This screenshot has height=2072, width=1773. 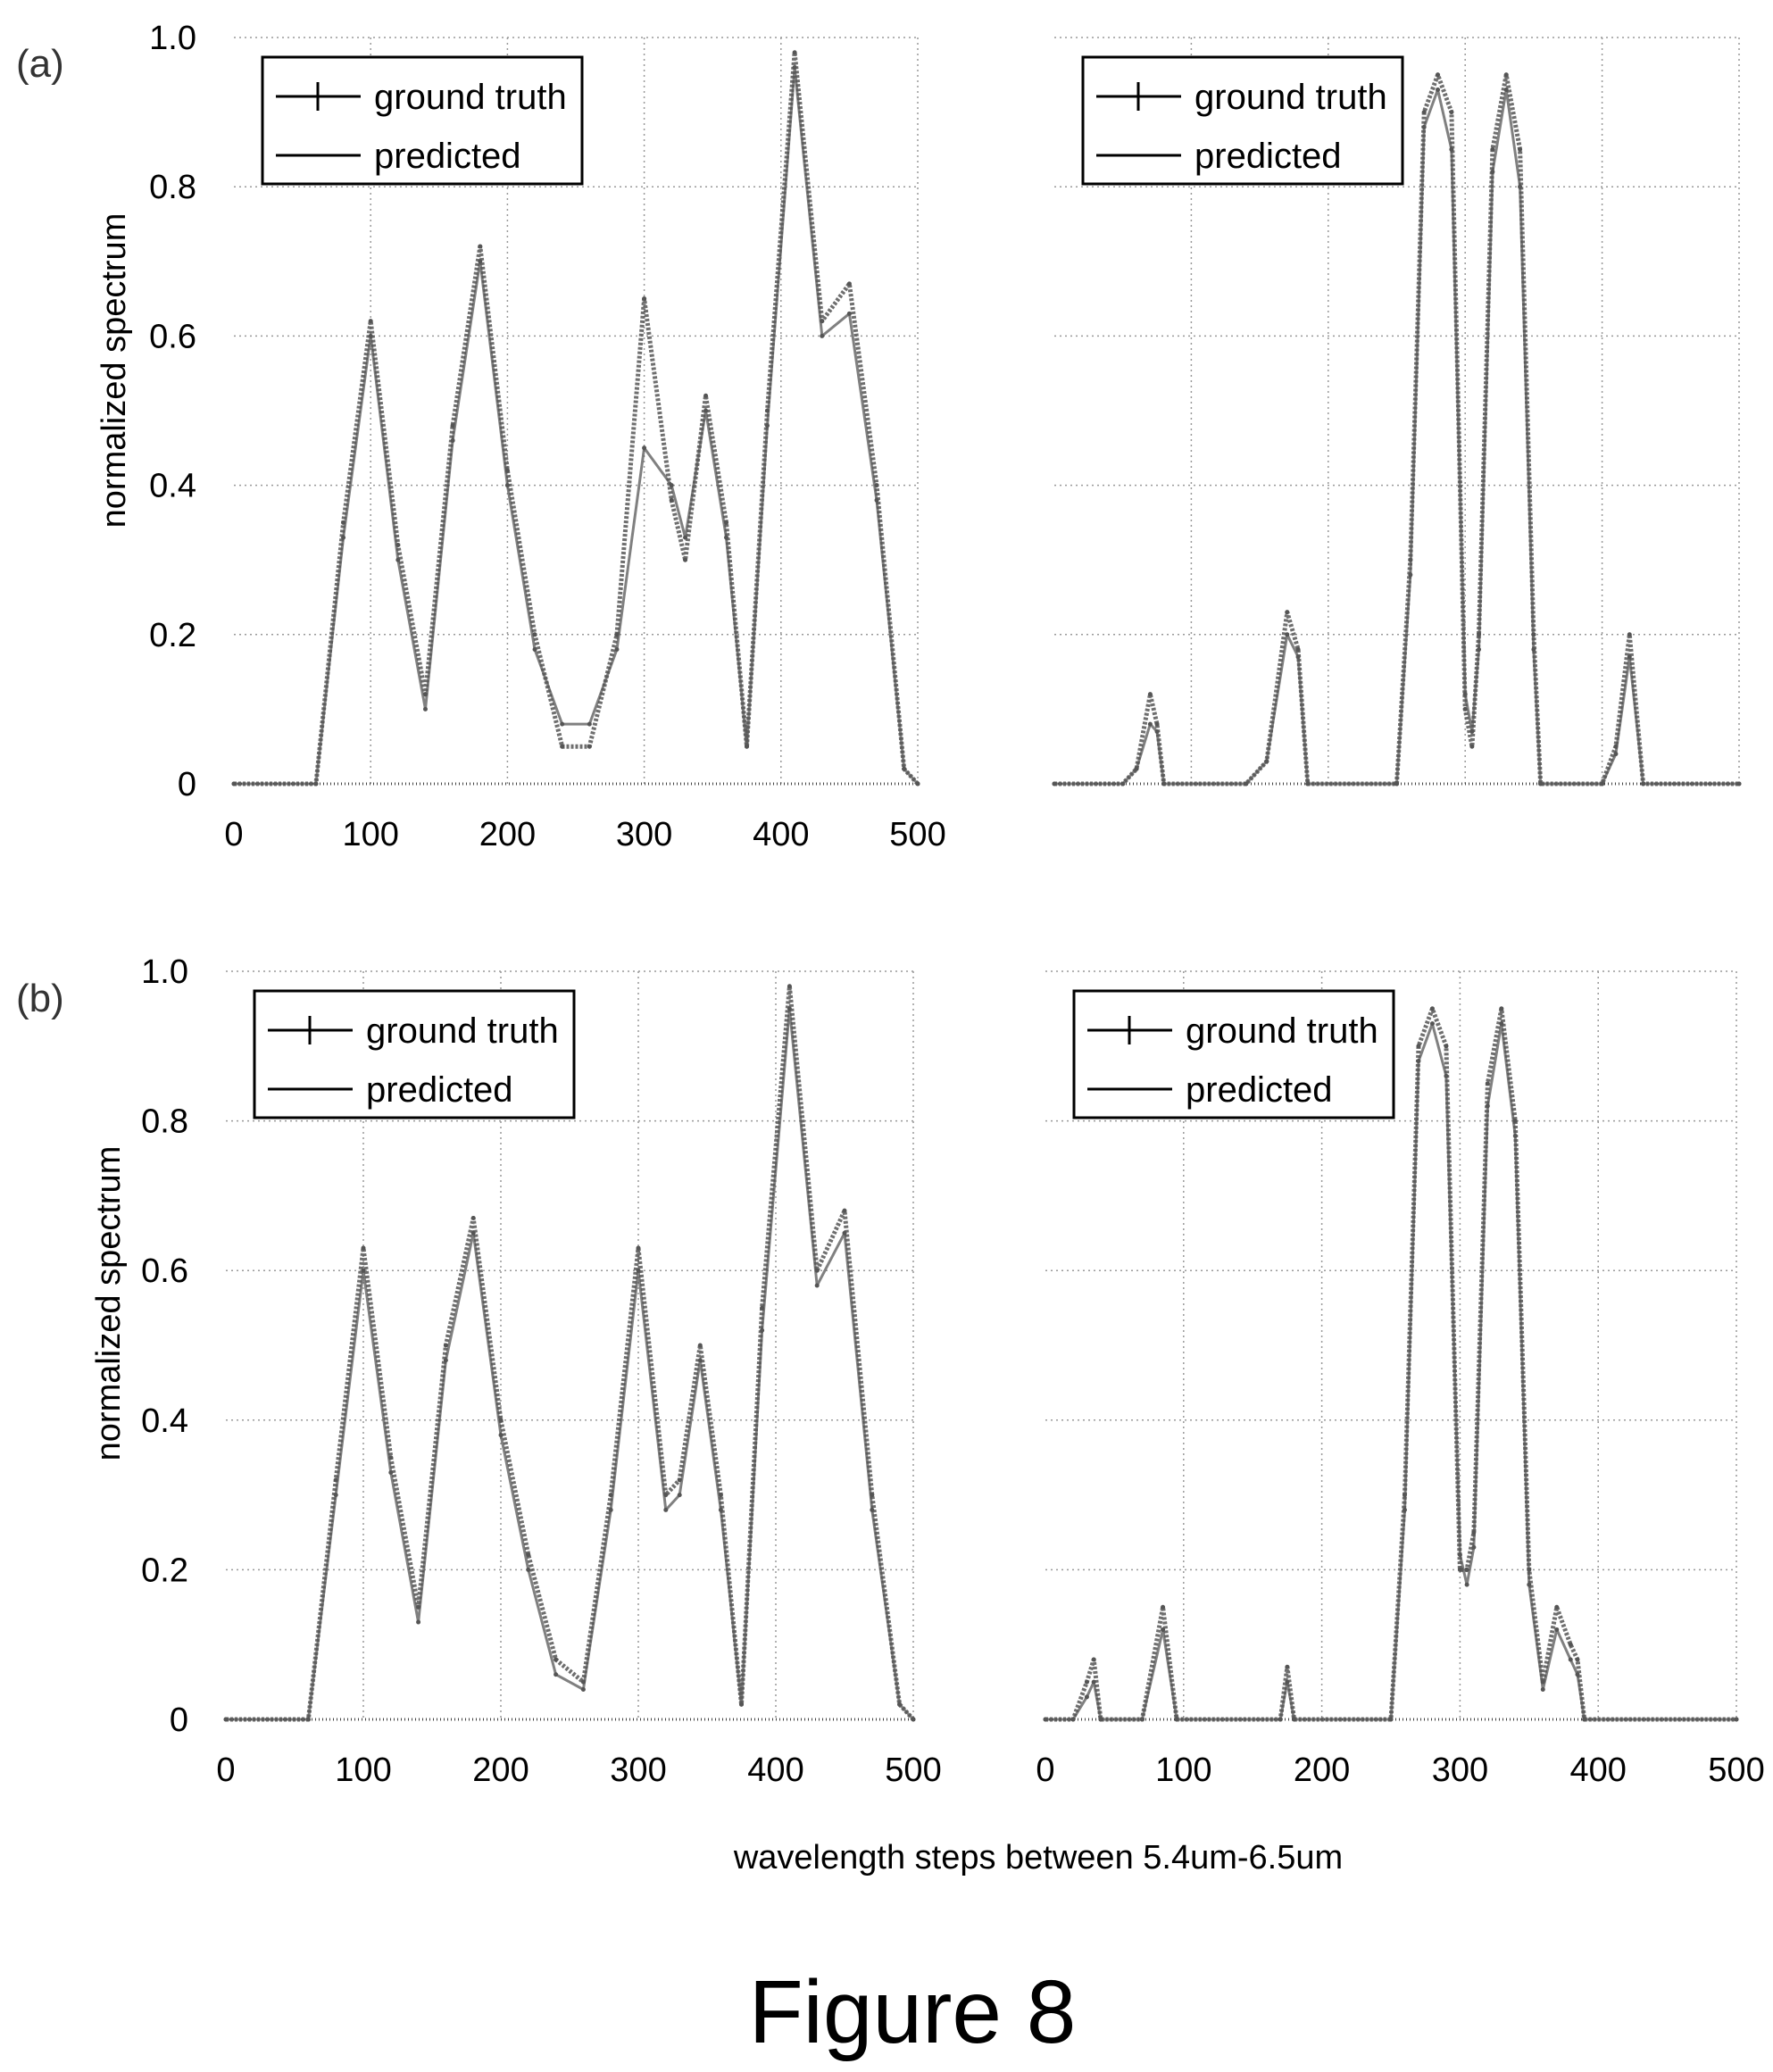 I want to click on x-tick-label: 300, so click(x=638, y=1770).